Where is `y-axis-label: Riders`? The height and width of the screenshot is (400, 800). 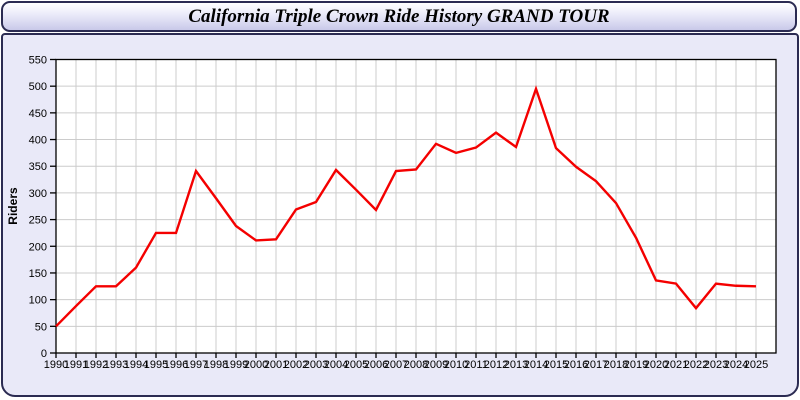
y-axis-label: Riders is located at coordinates (13, 206).